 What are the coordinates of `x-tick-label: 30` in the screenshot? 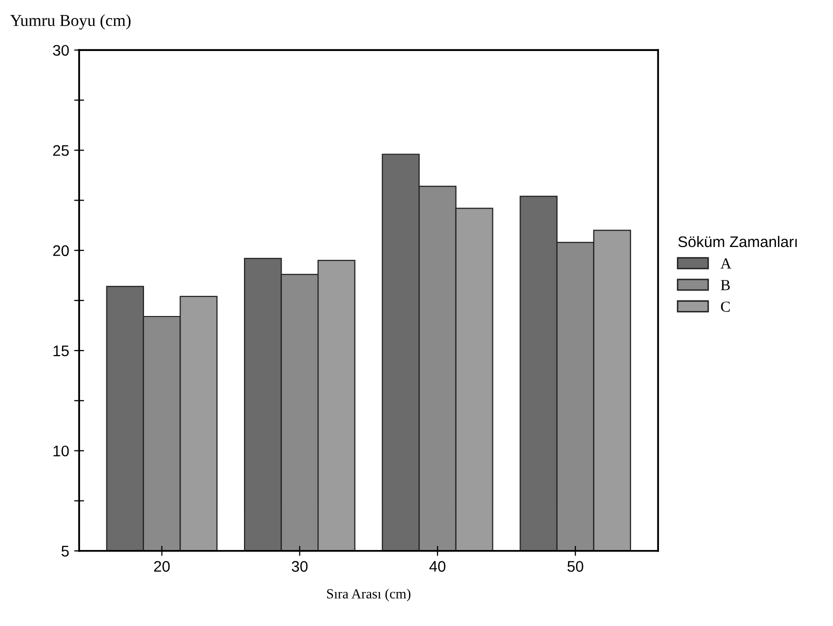 It's located at (300, 566).